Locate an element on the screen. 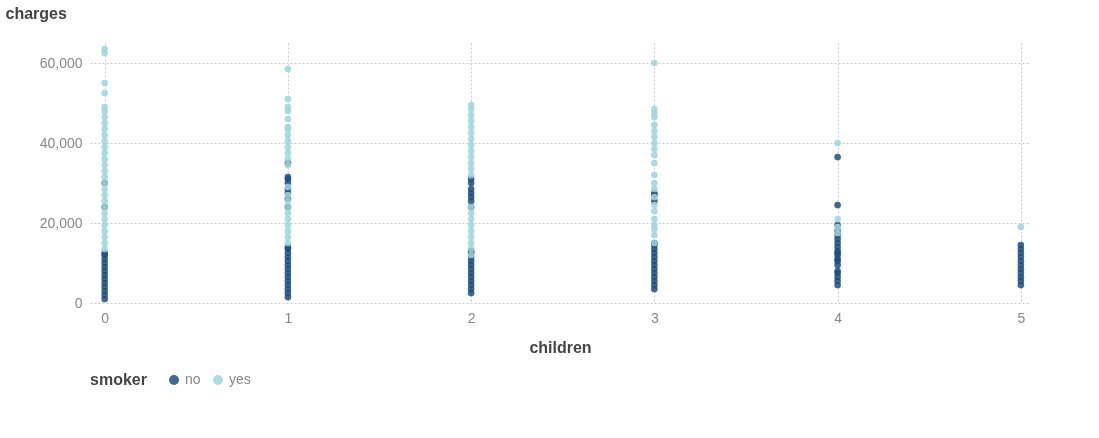 The width and height of the screenshot is (1099, 438). legend-title: smoker is located at coordinates (118, 379).